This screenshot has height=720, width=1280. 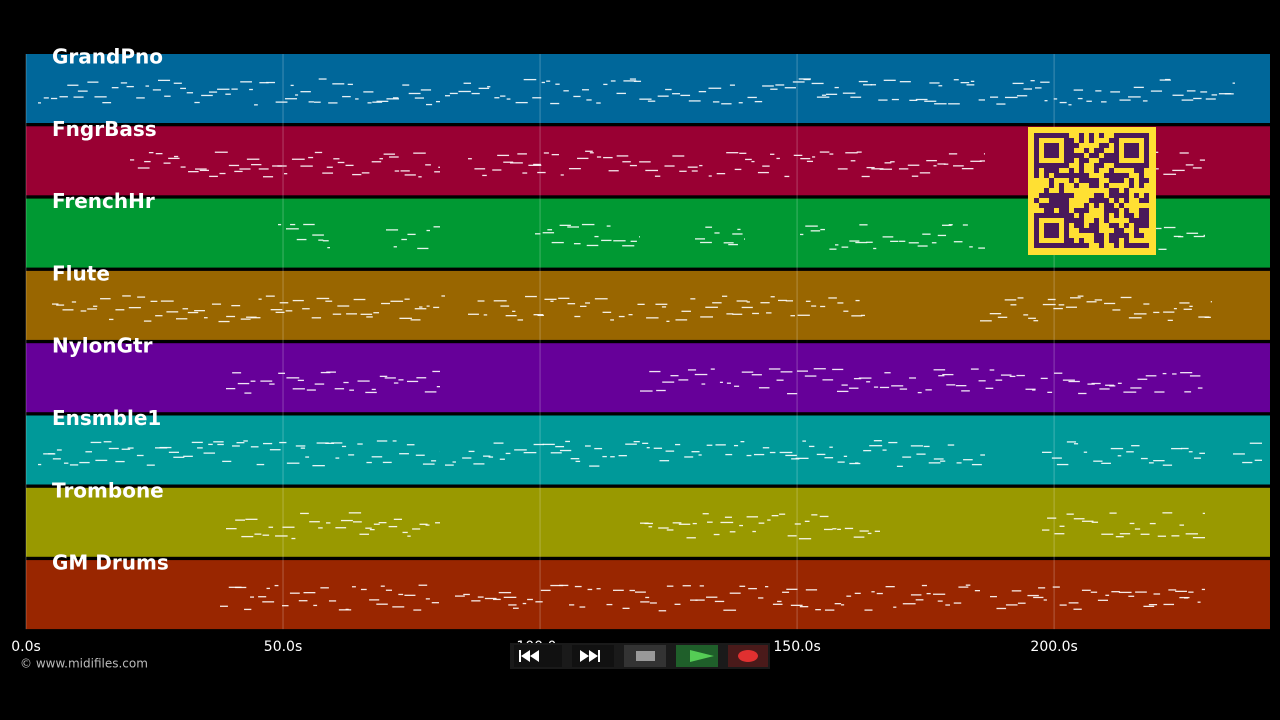 I want to click on track-name: NylonGtr, so click(x=102, y=346).